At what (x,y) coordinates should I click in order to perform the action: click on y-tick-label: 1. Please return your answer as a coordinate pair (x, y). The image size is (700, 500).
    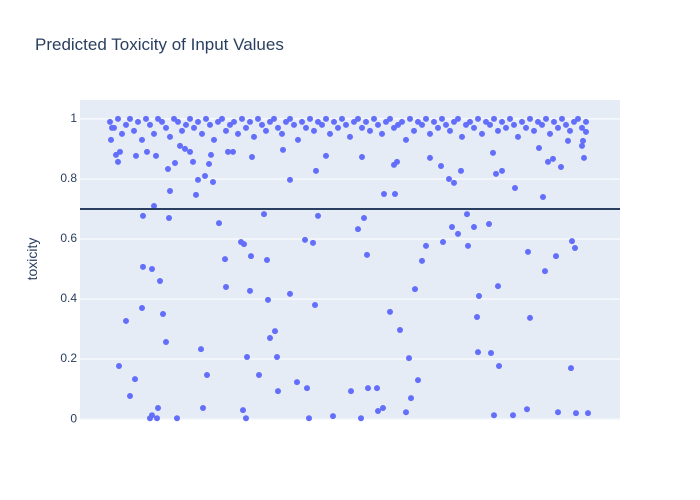
    Looking at the image, I should click on (73, 118).